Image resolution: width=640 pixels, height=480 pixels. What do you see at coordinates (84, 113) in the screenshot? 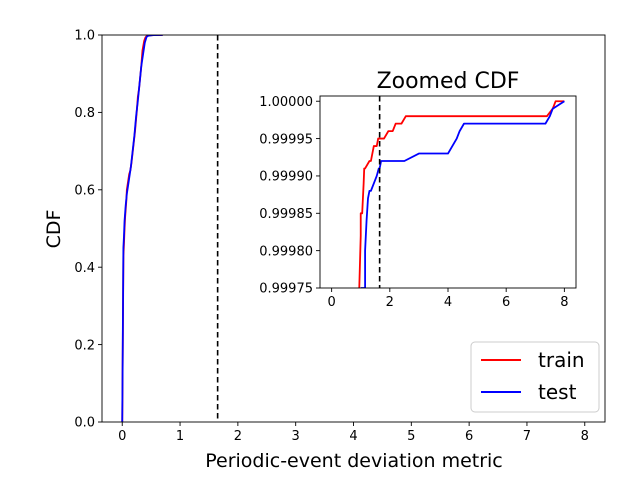
I see `main-y-tick-label: 0.8` at bounding box center [84, 113].